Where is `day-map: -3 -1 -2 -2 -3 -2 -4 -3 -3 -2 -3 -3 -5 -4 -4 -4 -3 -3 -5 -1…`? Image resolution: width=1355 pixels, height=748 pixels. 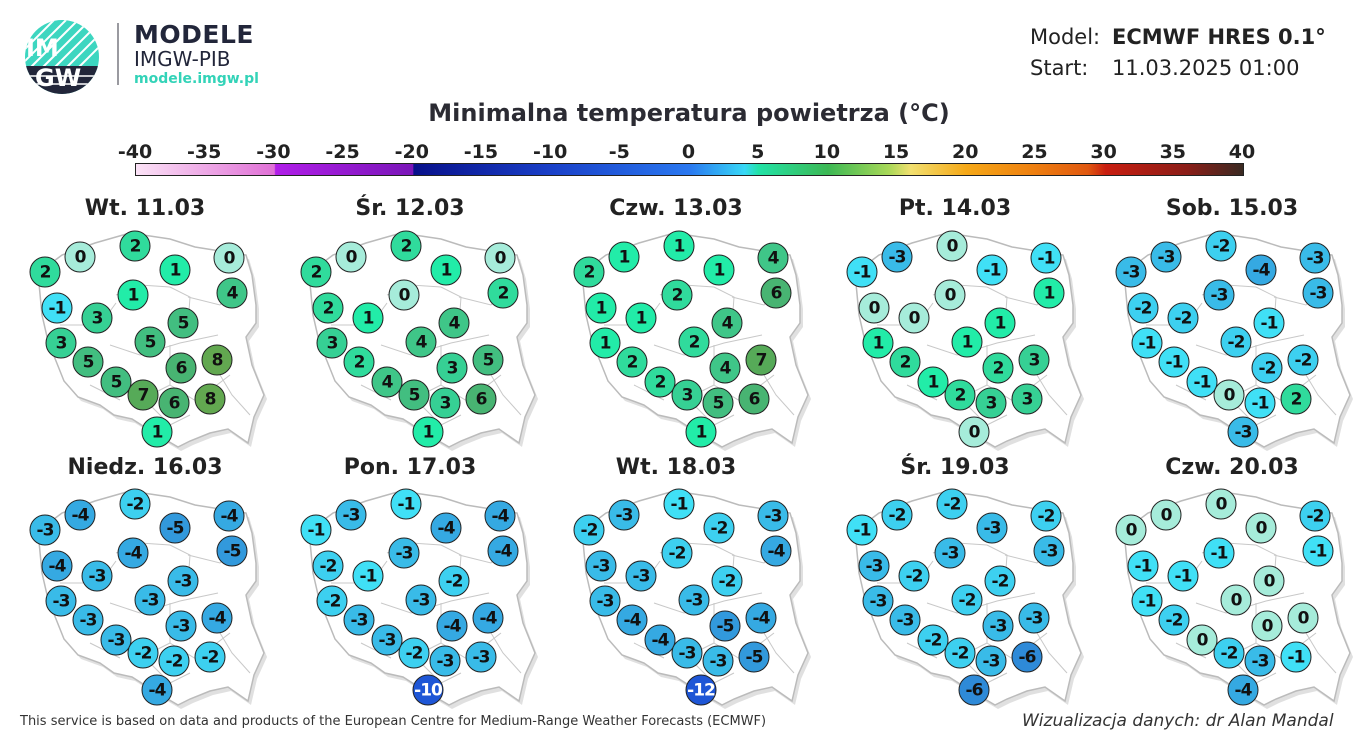 day-map: -3 -1 -2 -2 -3 -2 -4 -3 -3 -2 -3 -3 -5 -4 -4 -4 -3 -3 -5 -1… is located at coordinates (694, 598).